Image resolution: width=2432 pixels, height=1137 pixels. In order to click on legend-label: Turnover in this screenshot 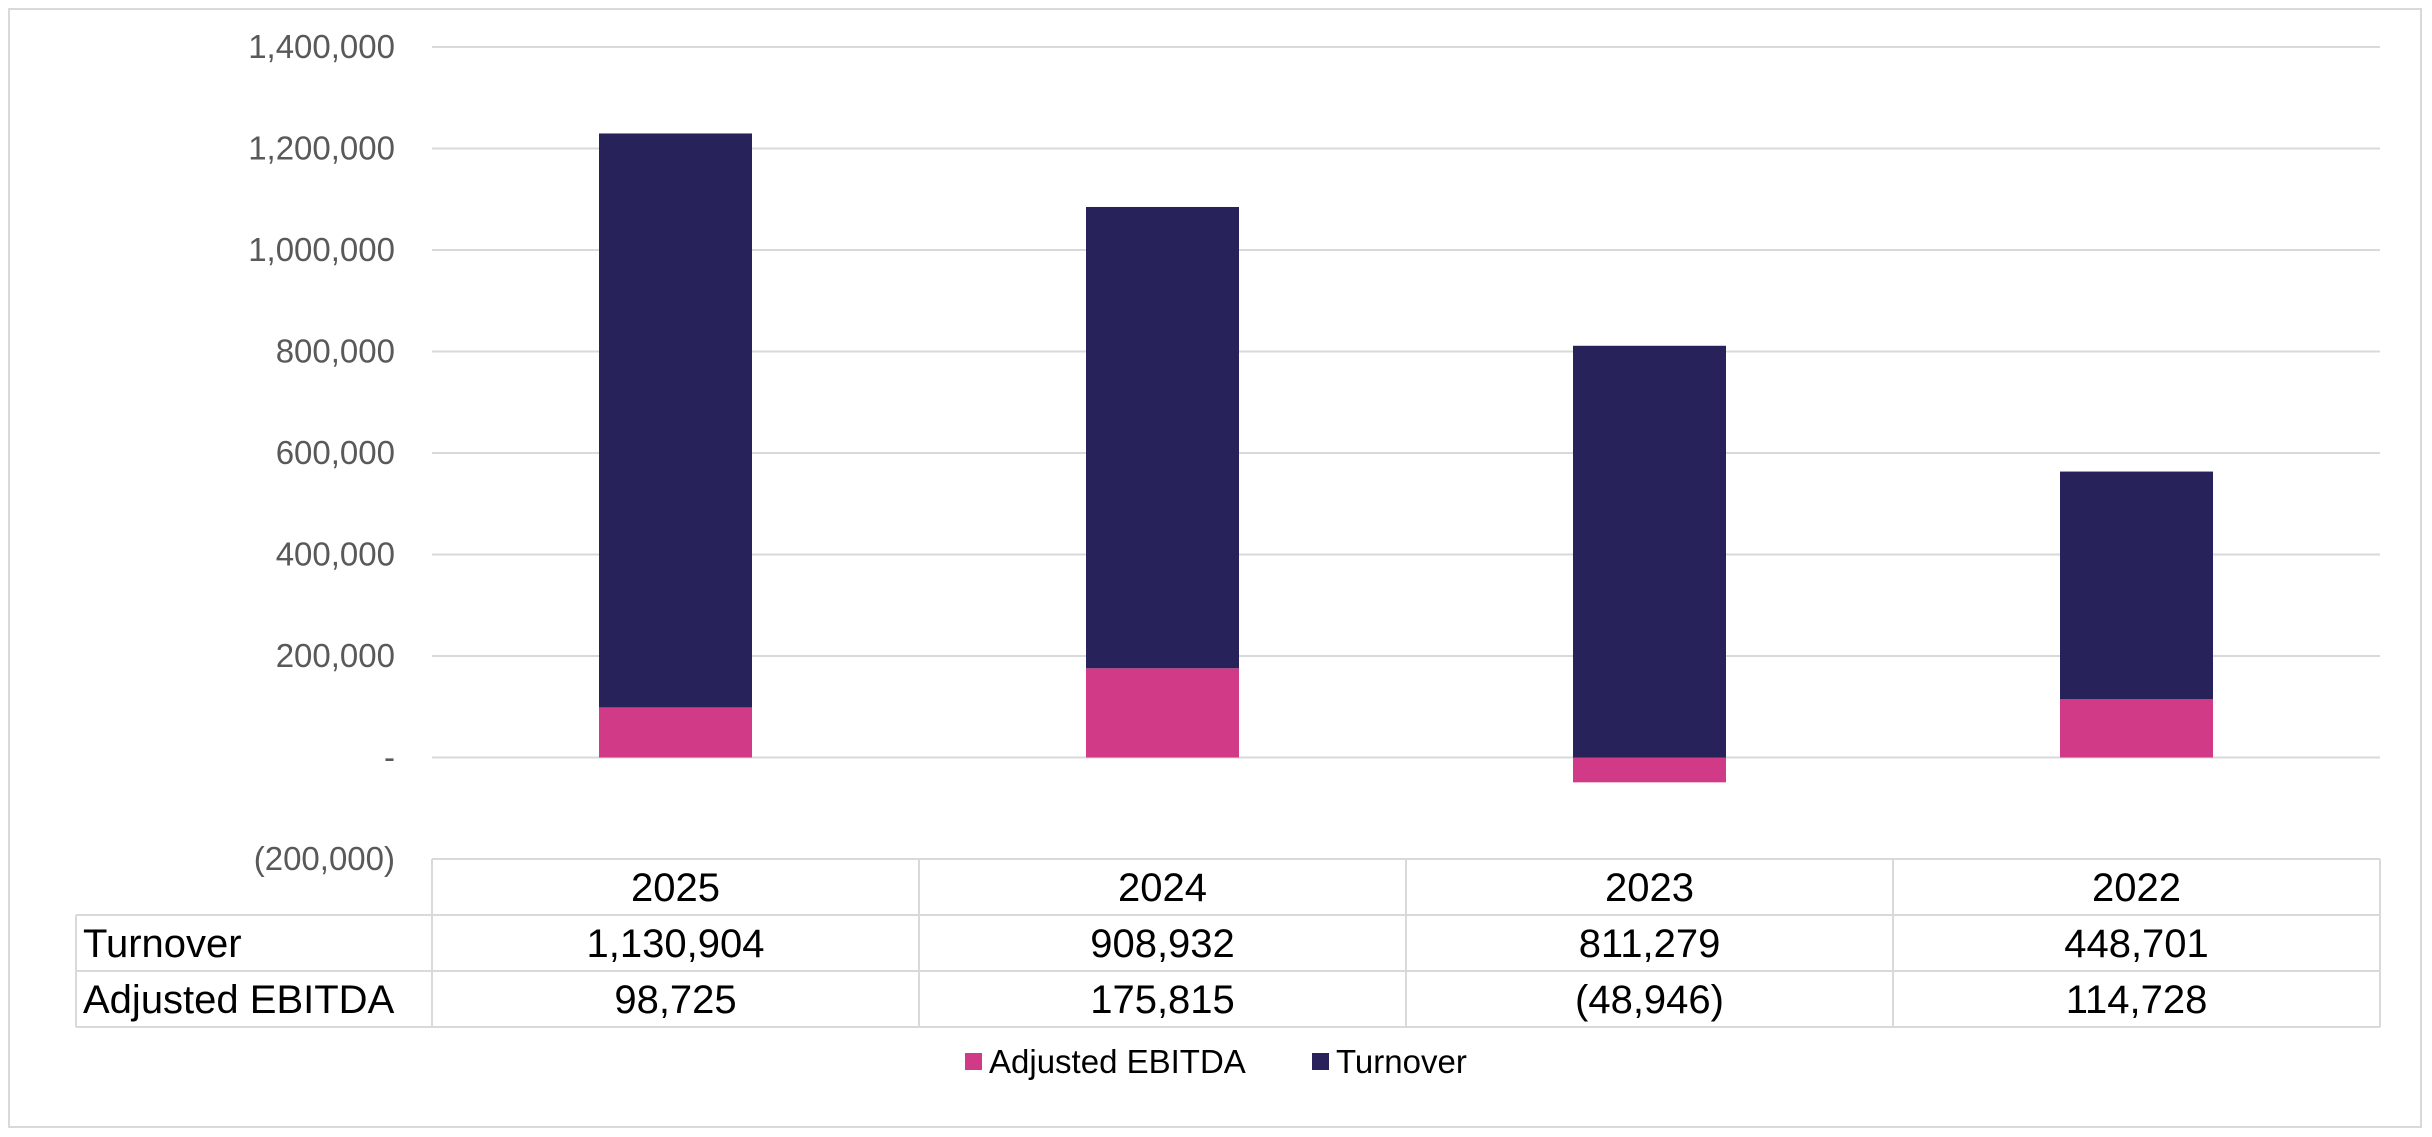, I will do `click(1401, 1061)`.